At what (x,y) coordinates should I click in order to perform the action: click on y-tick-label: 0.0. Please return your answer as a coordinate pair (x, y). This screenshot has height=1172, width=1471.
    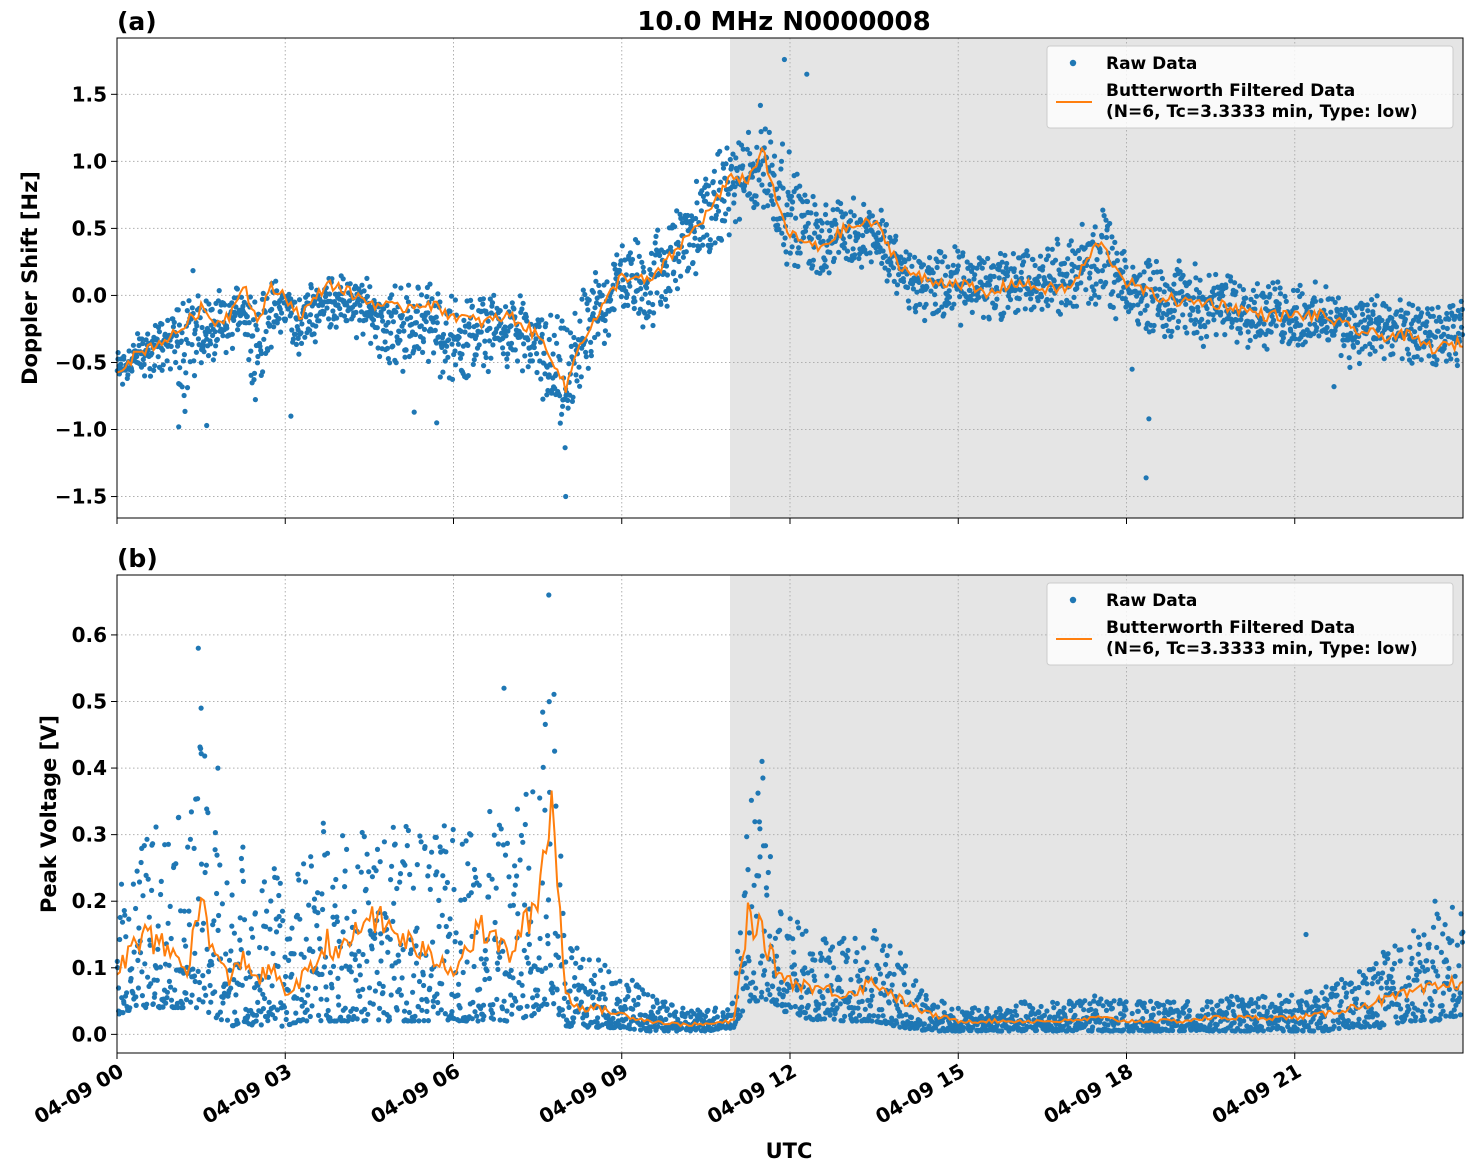
    Looking at the image, I should click on (89, 295).